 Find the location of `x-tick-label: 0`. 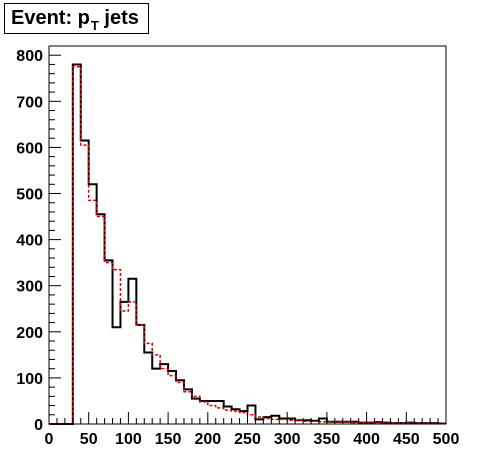

x-tick-label: 0 is located at coordinates (49, 439).